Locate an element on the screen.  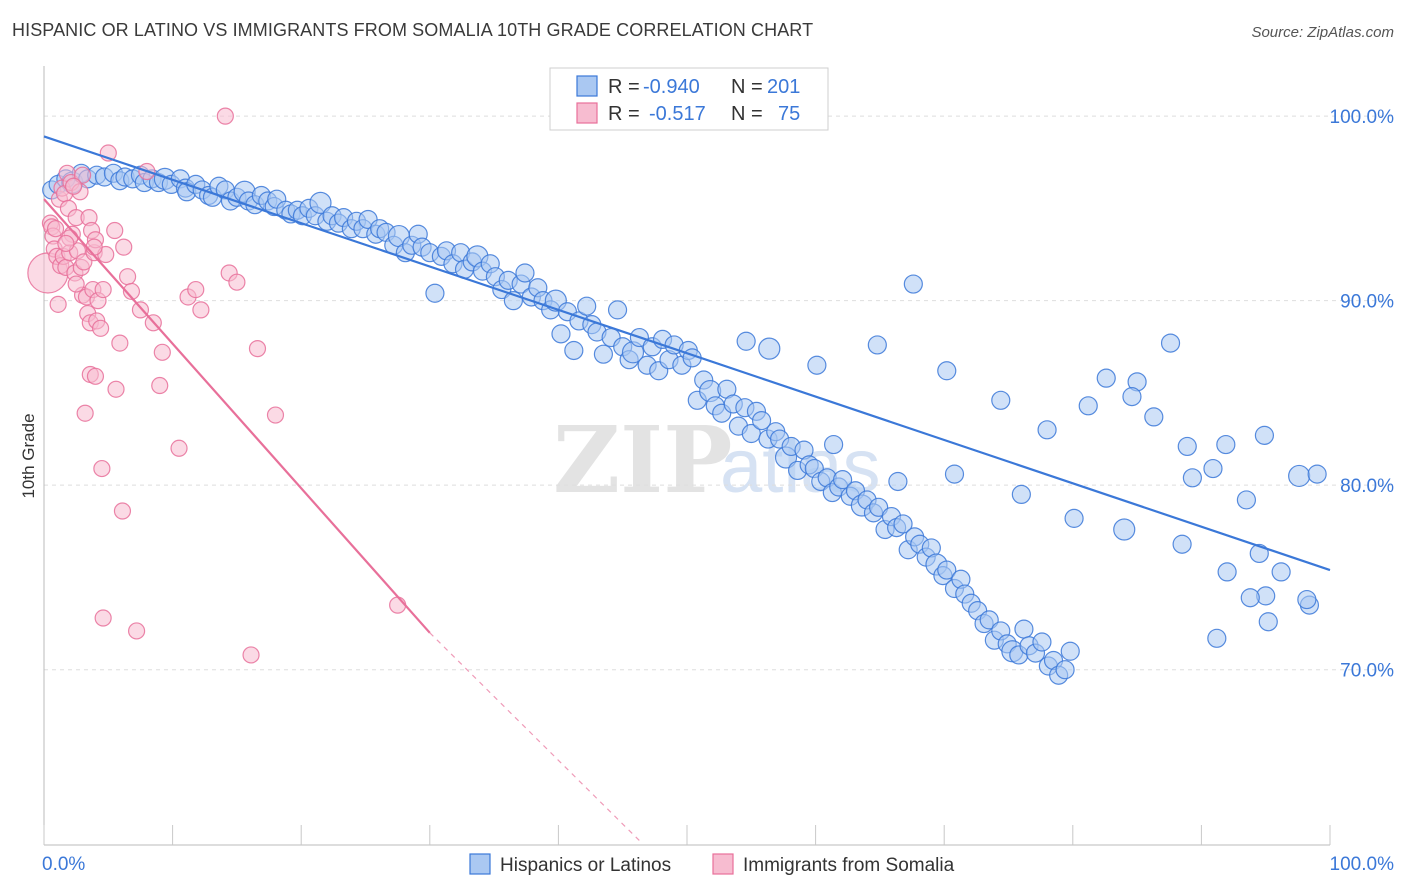
y-tick-labels: 100.0% 90.0% 80.0% 70.0% is located at coordinates (1362, 394).